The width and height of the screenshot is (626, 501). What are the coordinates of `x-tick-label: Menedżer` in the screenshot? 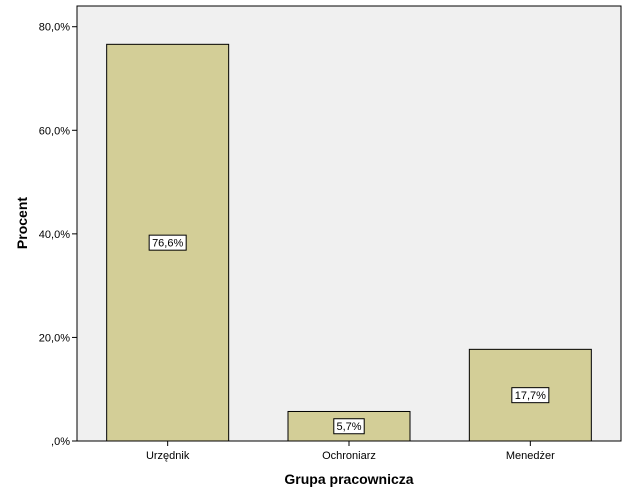 It's located at (530, 456).